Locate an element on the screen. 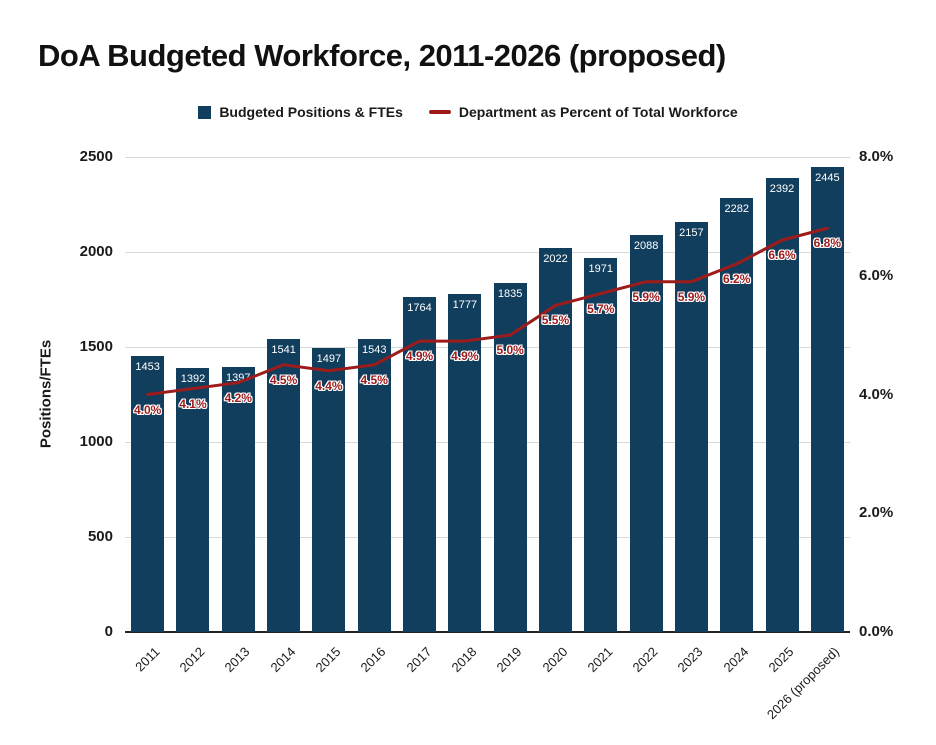 The height and width of the screenshot is (745, 936). x-tick-label: 2025 is located at coordinates (781, 660).